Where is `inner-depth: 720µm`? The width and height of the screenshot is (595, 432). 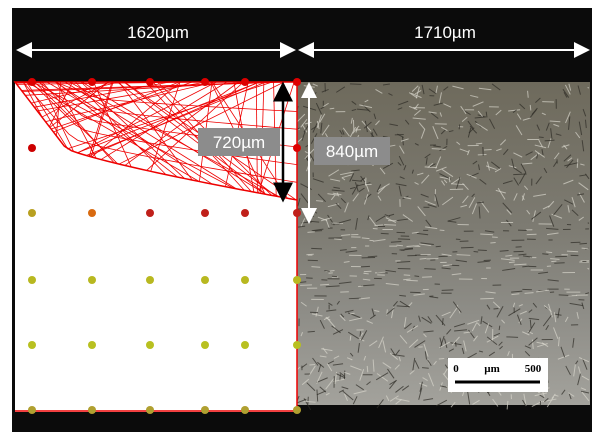 inner-depth: 720µm is located at coordinates (239, 142).